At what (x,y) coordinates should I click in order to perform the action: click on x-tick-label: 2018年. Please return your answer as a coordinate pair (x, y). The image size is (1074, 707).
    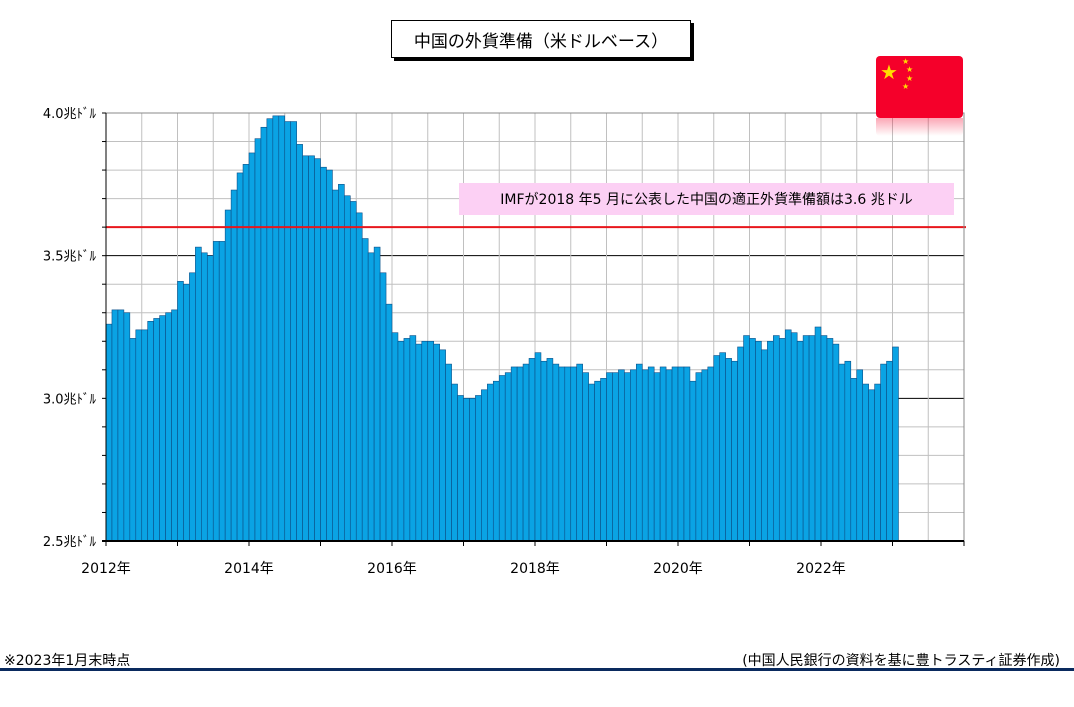
    Looking at the image, I should click on (535, 569).